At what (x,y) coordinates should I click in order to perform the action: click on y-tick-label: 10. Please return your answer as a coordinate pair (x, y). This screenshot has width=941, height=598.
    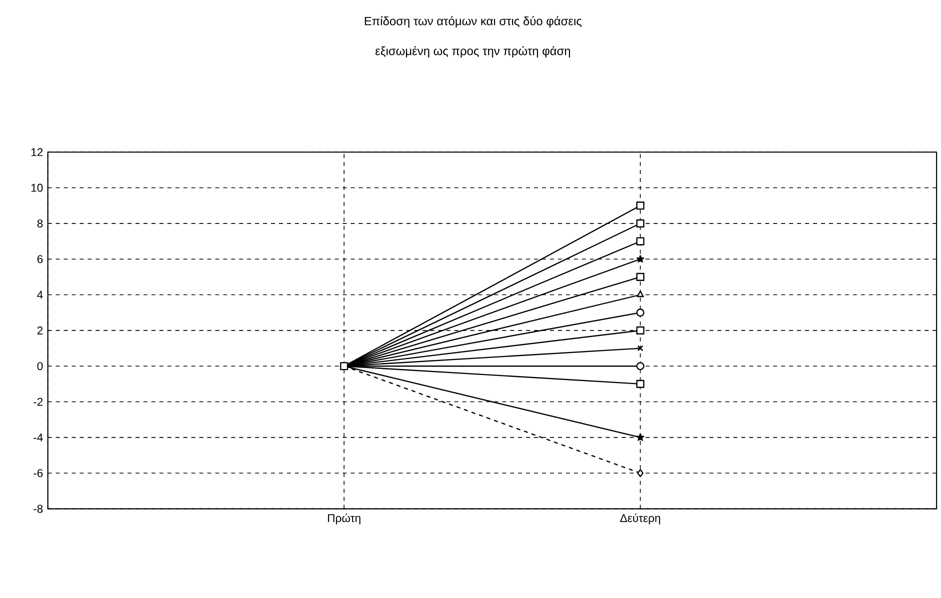
    Looking at the image, I should click on (37, 188).